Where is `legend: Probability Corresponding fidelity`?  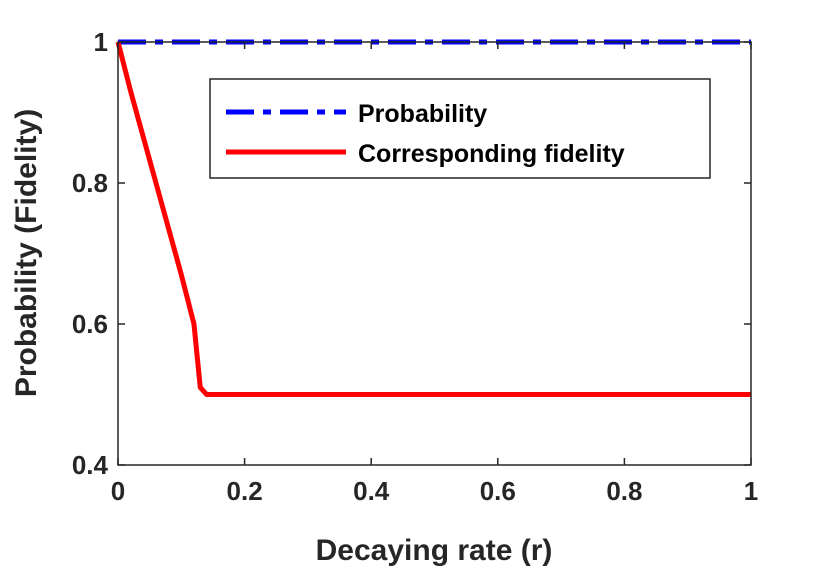
legend: Probability Corresponding fidelity is located at coordinates (460, 128).